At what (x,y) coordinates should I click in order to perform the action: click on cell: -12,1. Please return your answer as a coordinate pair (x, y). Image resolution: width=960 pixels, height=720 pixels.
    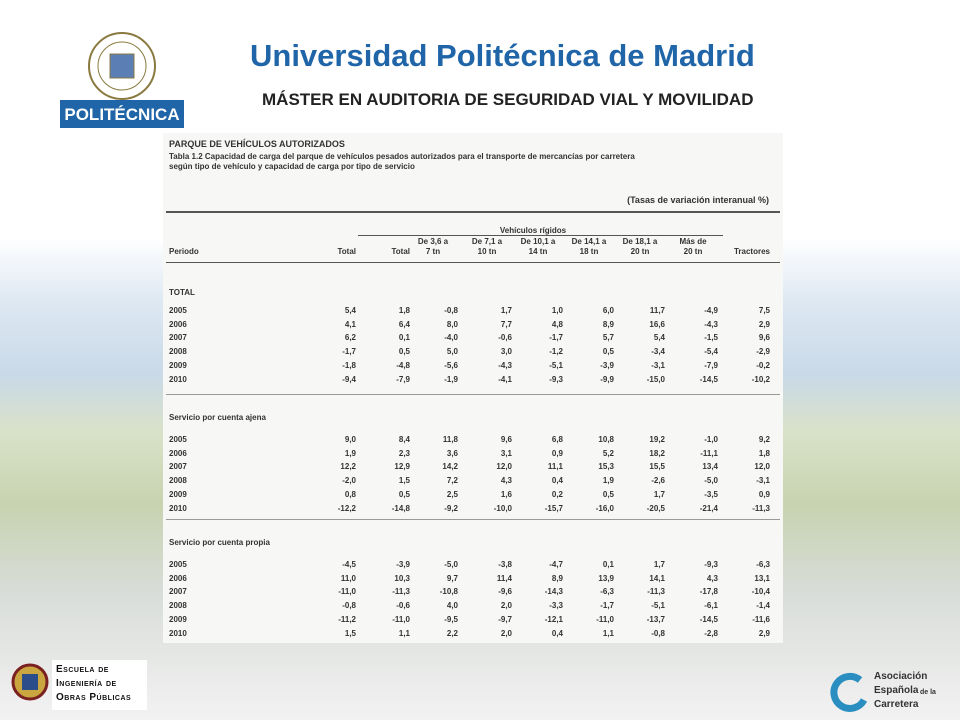
    Looking at the image, I should click on (553, 619).